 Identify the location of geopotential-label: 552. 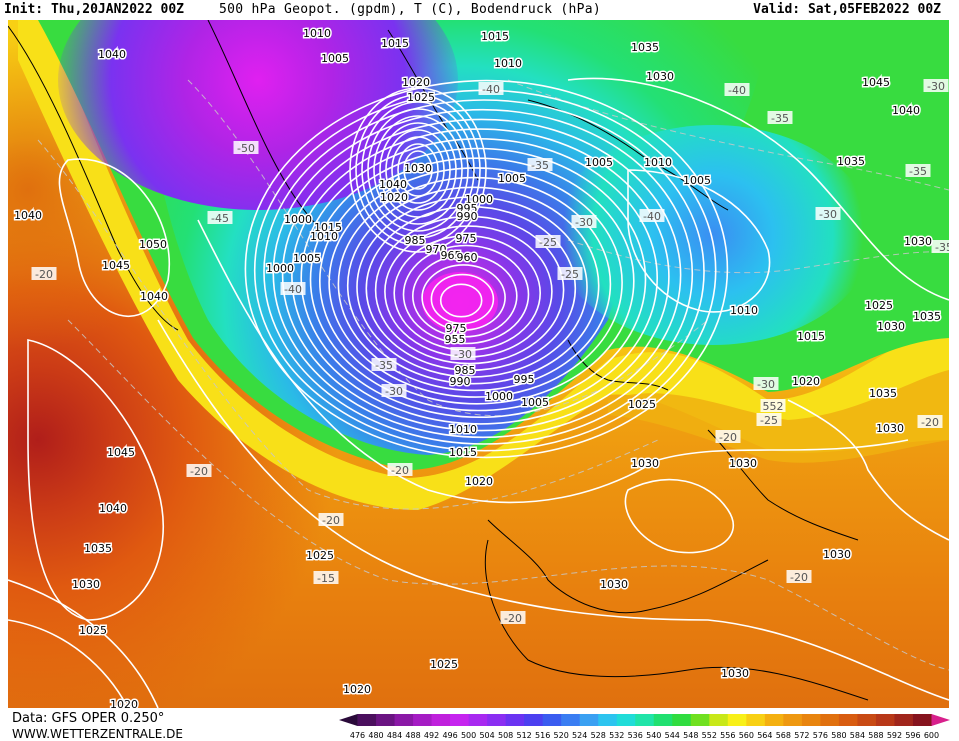
(773, 406).